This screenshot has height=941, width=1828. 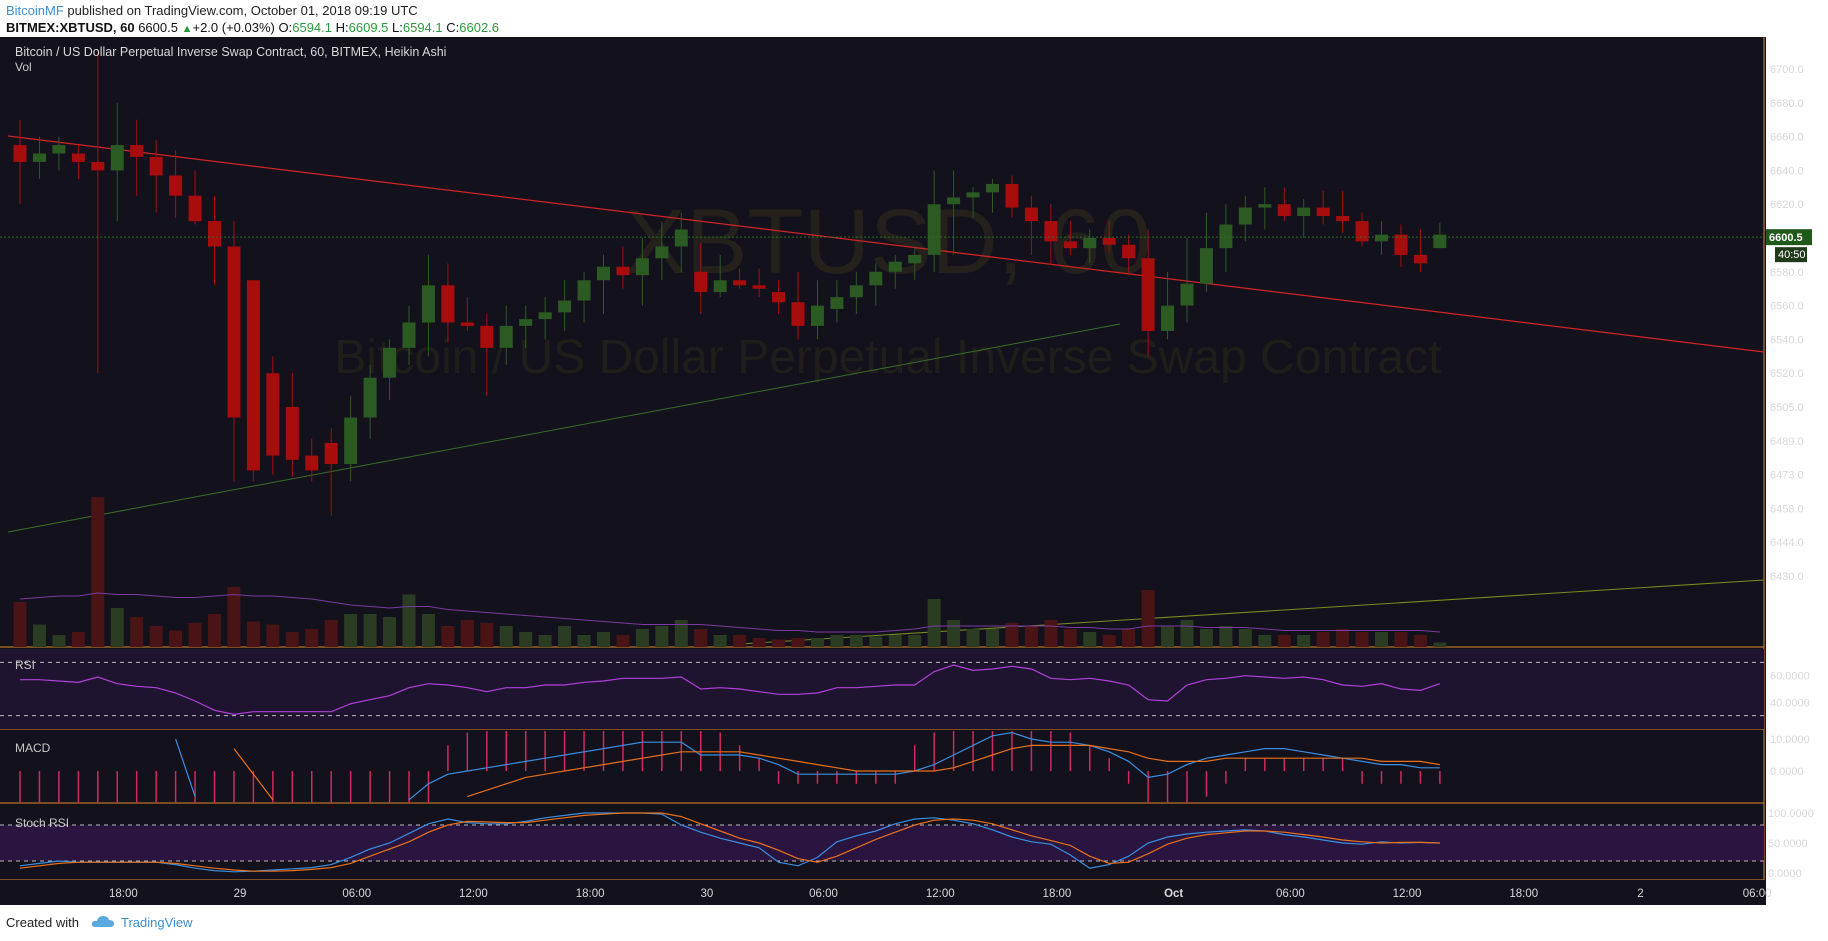 What do you see at coordinates (368, 27) in the screenshot?
I see `high-value: 6609.5` at bounding box center [368, 27].